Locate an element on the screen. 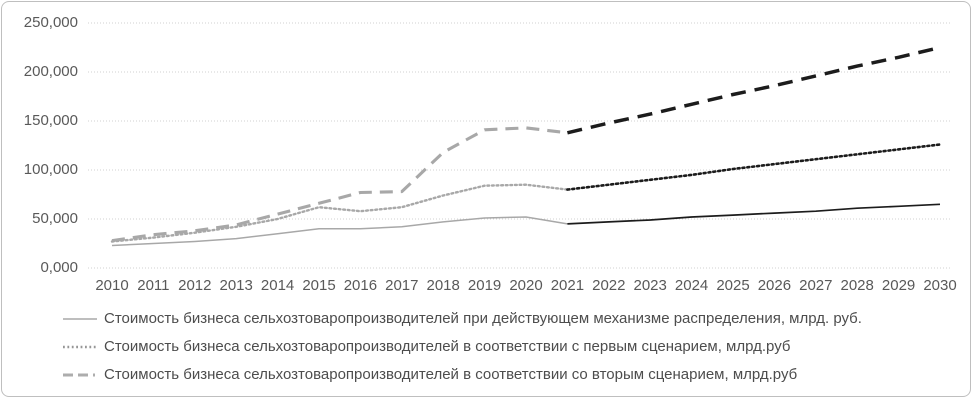 The height and width of the screenshot is (400, 974). x-axis-label: 2010 is located at coordinates (112, 285).